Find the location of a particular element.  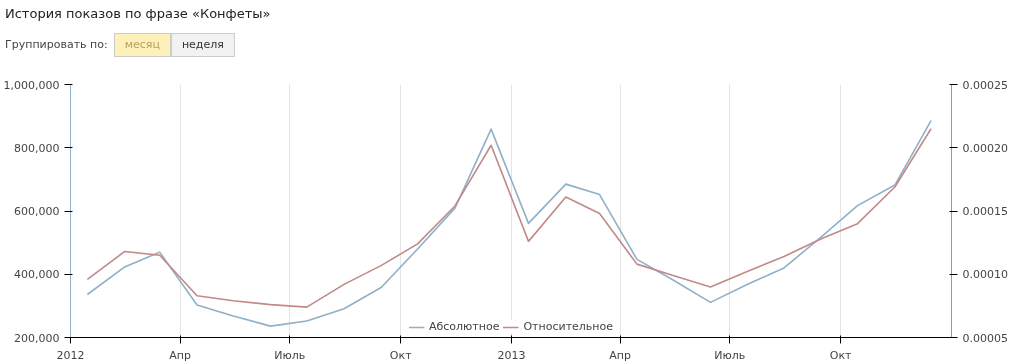

y2-tick-label: 0.00005 is located at coordinates (985, 338).